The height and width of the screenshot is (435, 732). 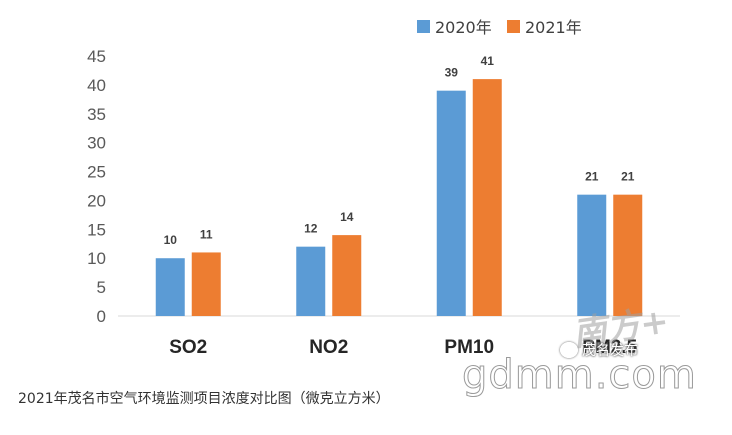 What do you see at coordinates (96, 143) in the screenshot?
I see `y-tick-label: 30` at bounding box center [96, 143].